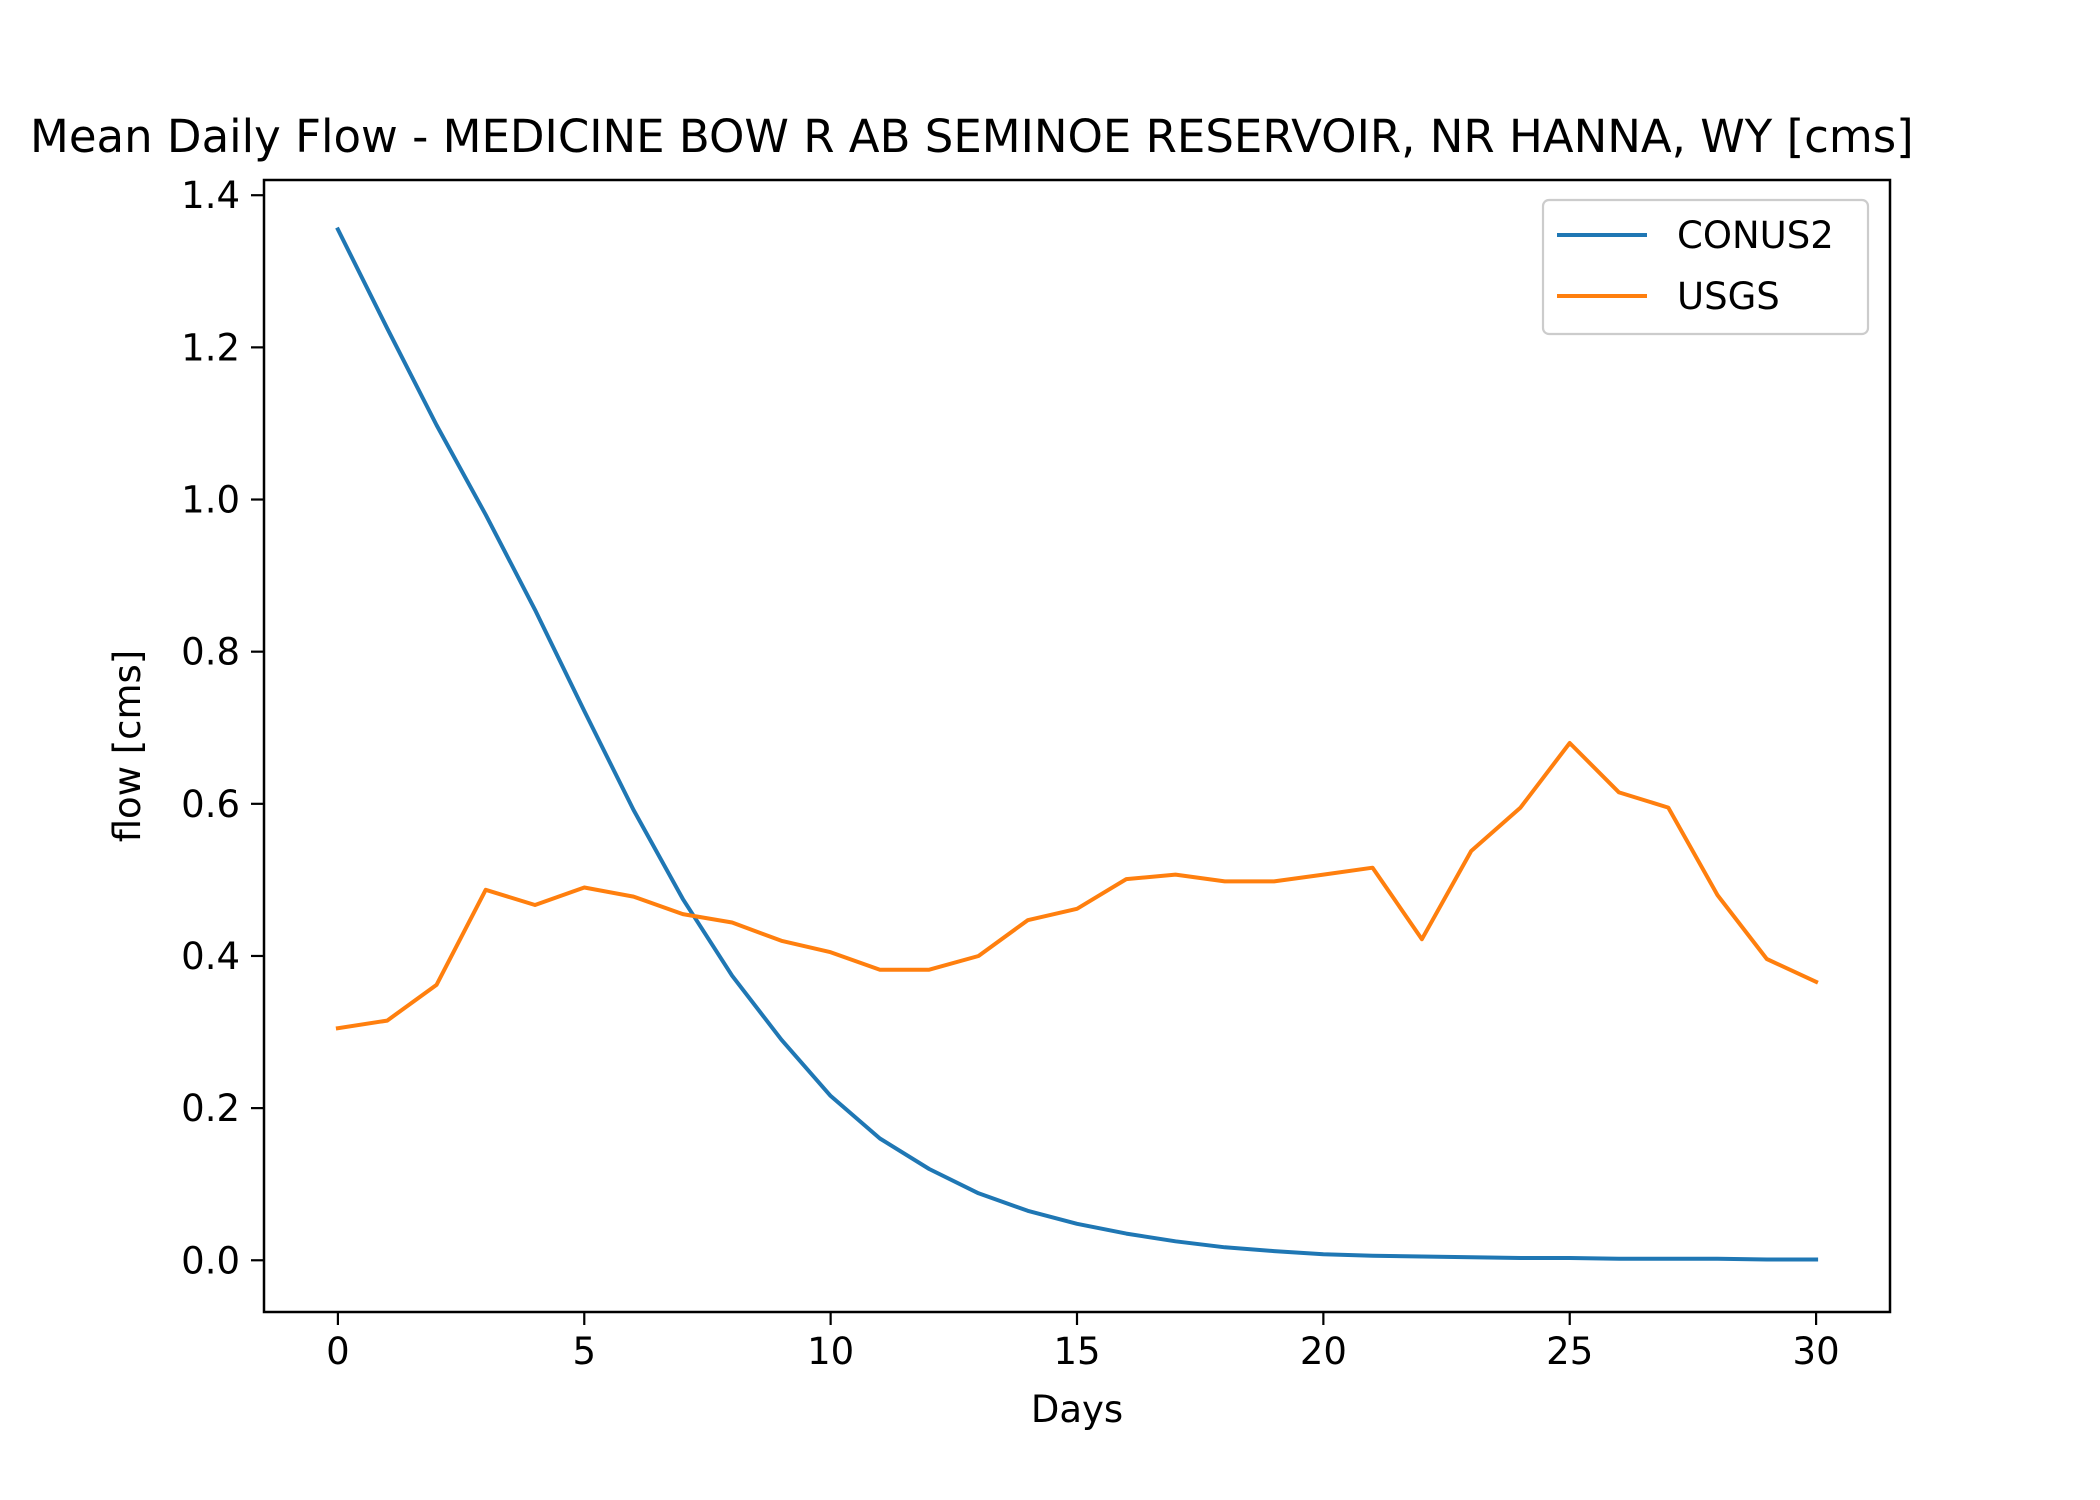 The image size is (2100, 1500). I want to click on legend-label: USGS, so click(1728, 296).